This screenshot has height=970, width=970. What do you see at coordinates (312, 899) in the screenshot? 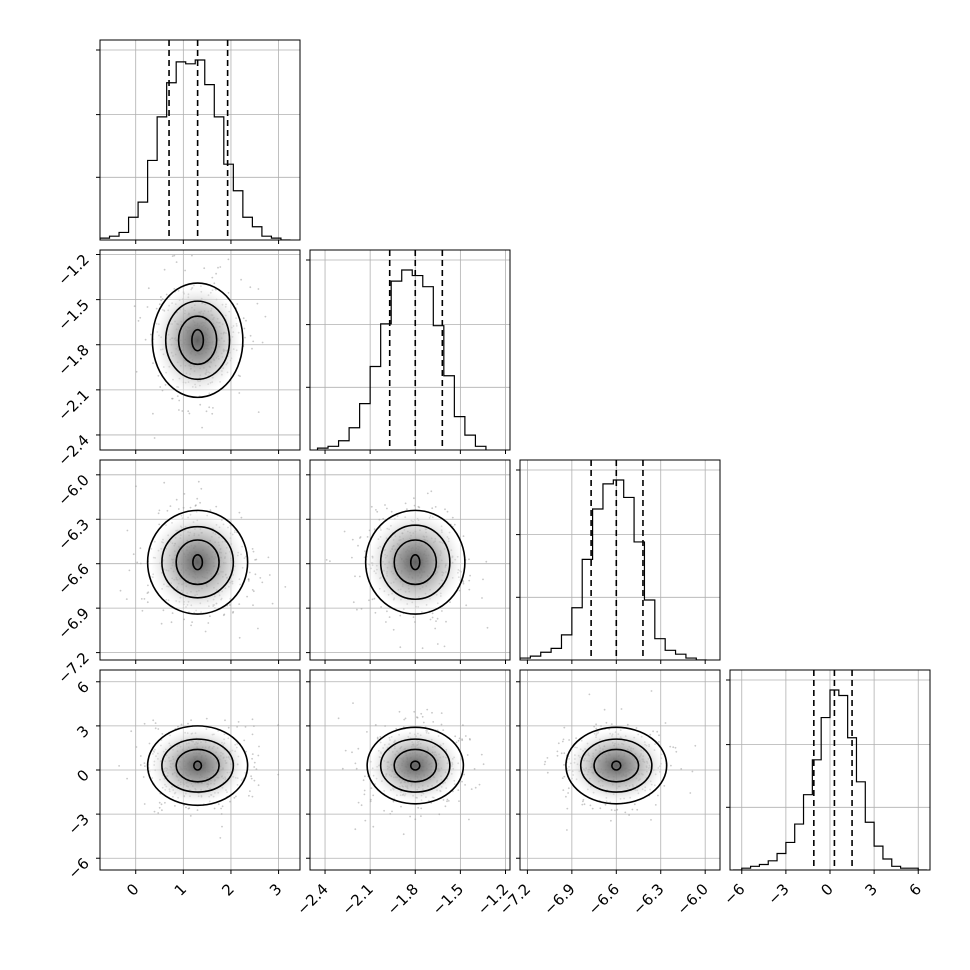
I see `x-tick-label: −2.4` at bounding box center [312, 899].